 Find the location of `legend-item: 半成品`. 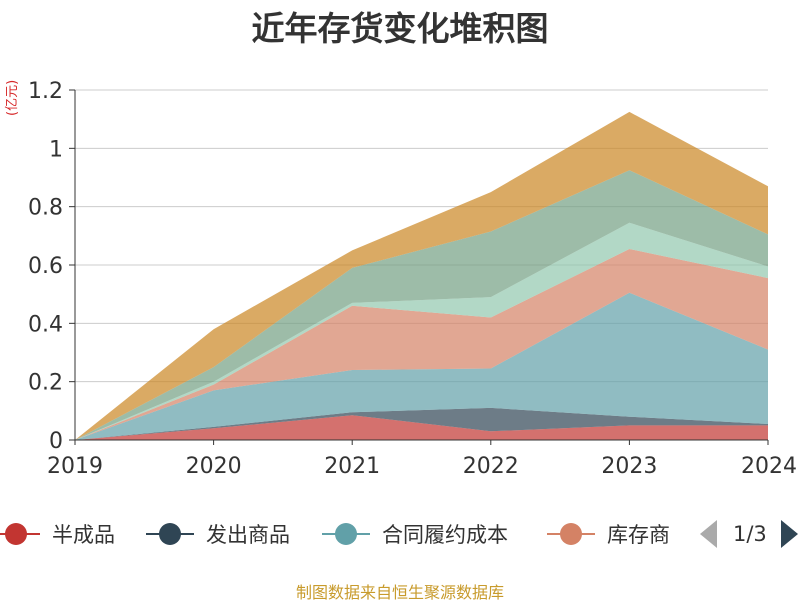

legend-item: 半成品 is located at coordinates (57, 534).